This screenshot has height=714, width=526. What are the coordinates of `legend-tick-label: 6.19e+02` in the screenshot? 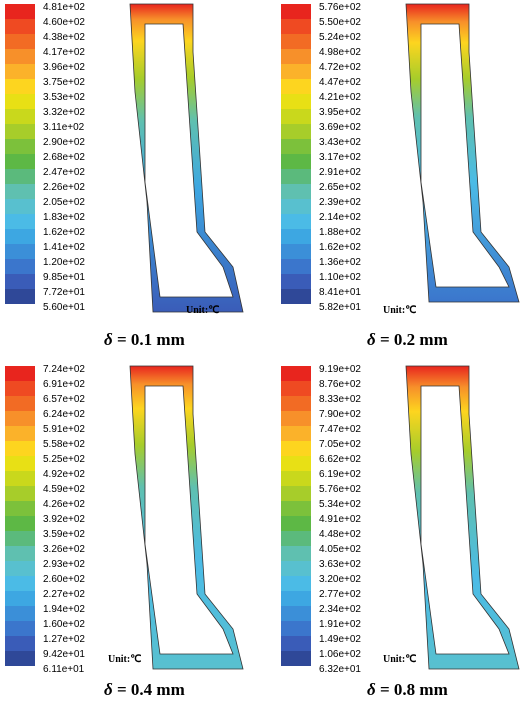 It's located at (340, 474).